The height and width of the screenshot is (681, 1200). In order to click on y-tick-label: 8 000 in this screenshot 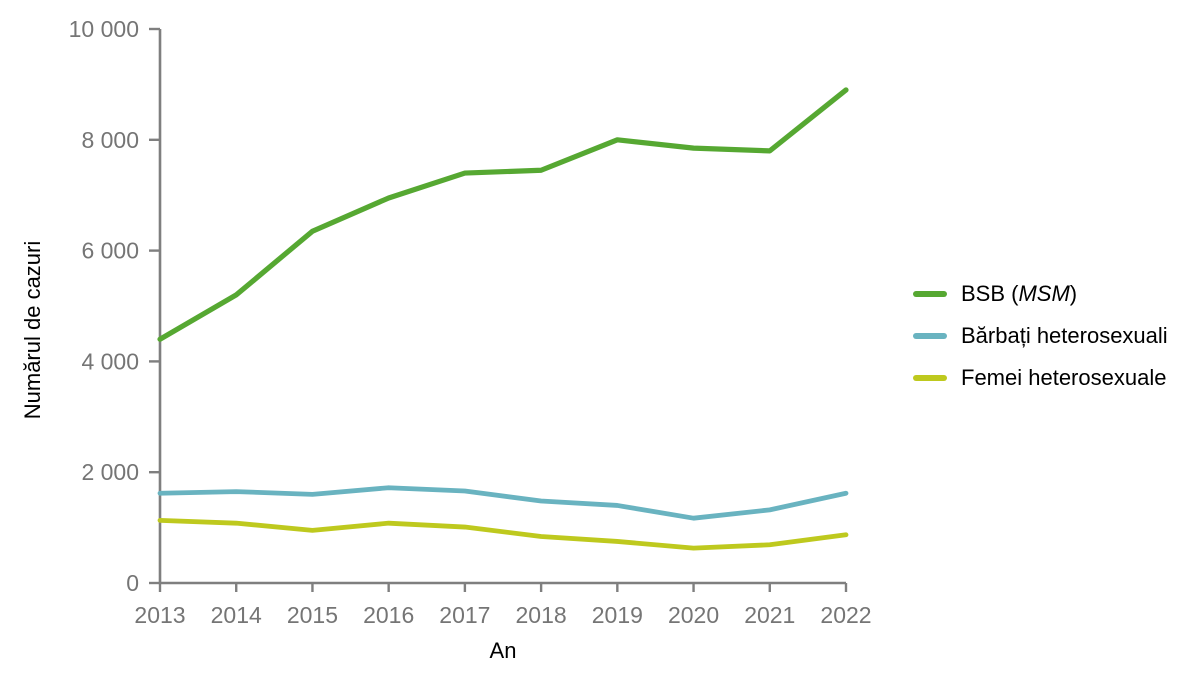, I will do `click(110, 140)`.